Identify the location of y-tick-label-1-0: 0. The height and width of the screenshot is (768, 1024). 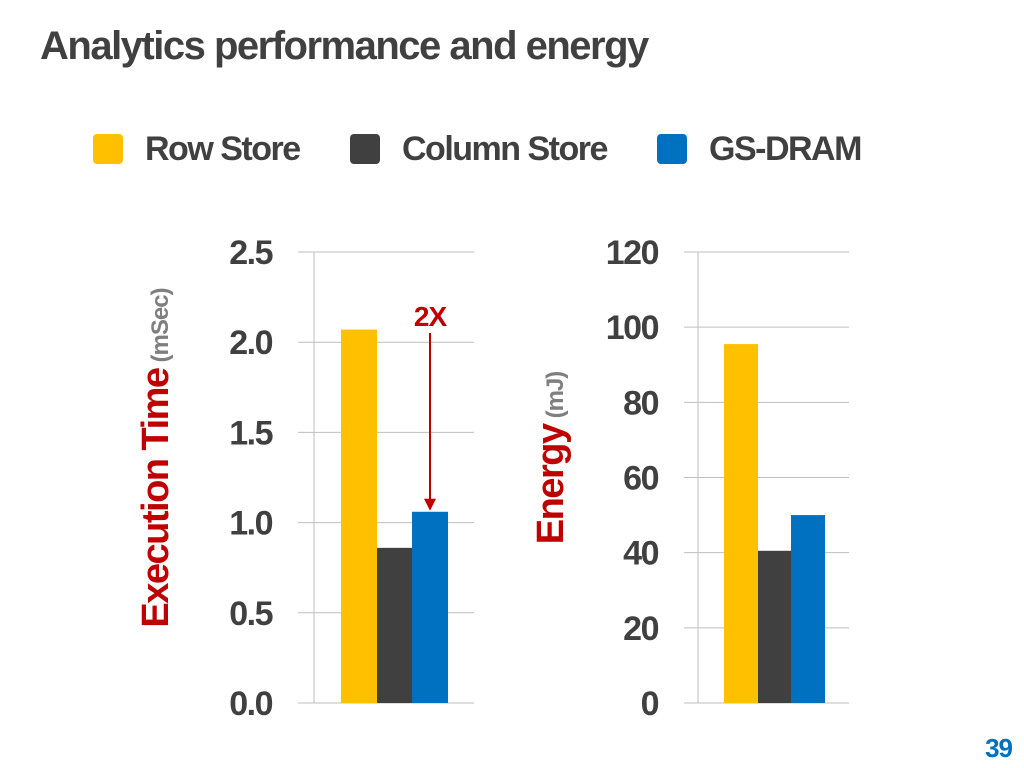
(650, 704).